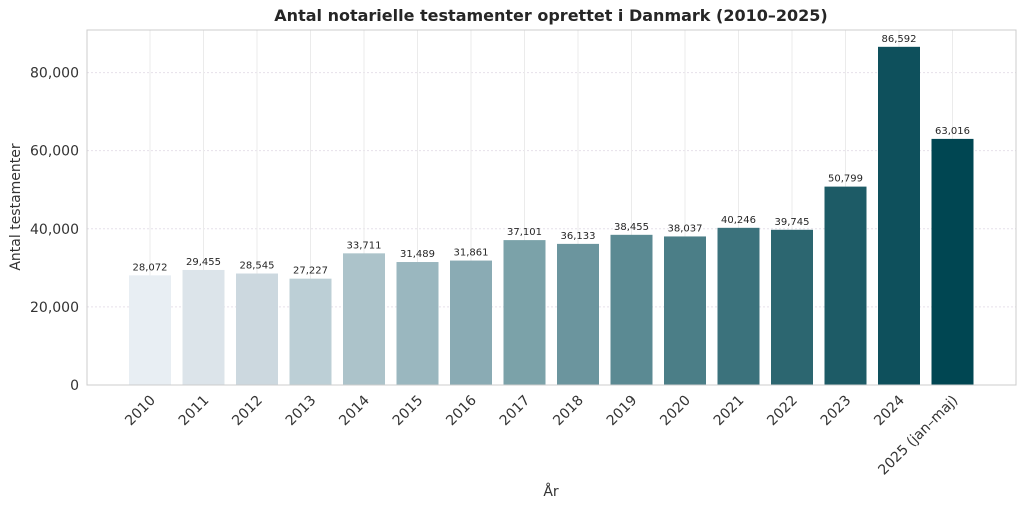 This screenshot has width=1024, height=508. What do you see at coordinates (729, 411) in the screenshot?
I see `x-tick-label: 2021` at bounding box center [729, 411].